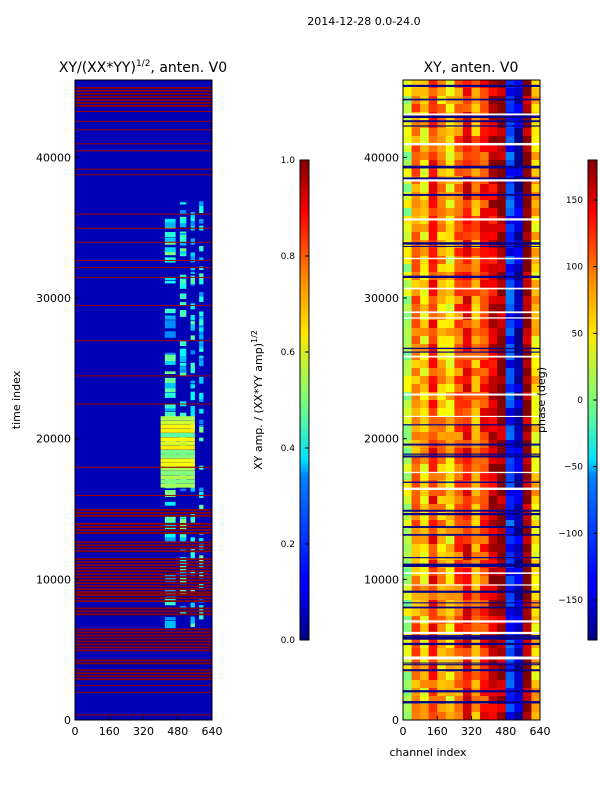 Image resolution: width=600 pixels, height=800 pixels. I want to click on left-colorbar-ticks: 0.0 0.2 0.4 0.6 0.8 1.0, so click(295, 401).